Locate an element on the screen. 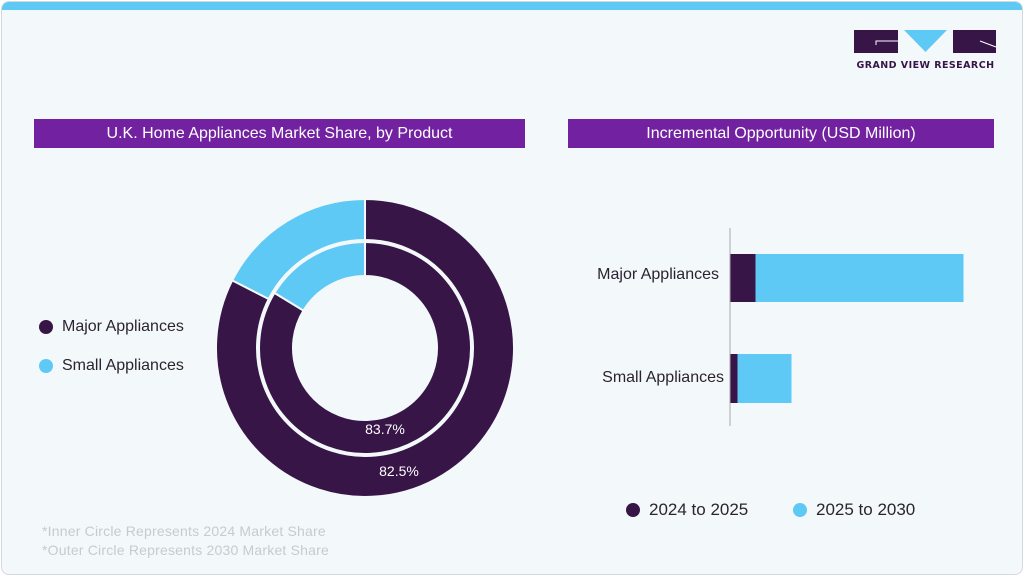 The width and height of the screenshot is (1025, 577). bar-small-appliances-2024-to-2025 is located at coordinates (734, 378).